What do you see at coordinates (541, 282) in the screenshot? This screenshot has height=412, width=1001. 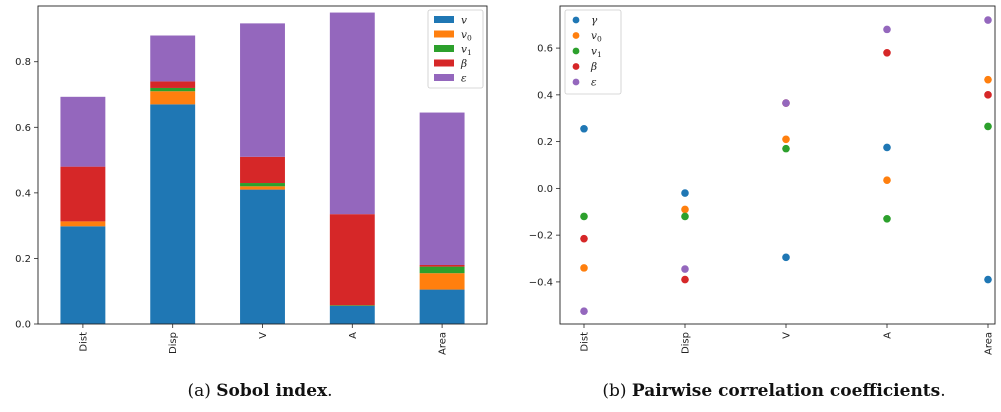 I see `y-tick-label: −0.4` at bounding box center [541, 282].